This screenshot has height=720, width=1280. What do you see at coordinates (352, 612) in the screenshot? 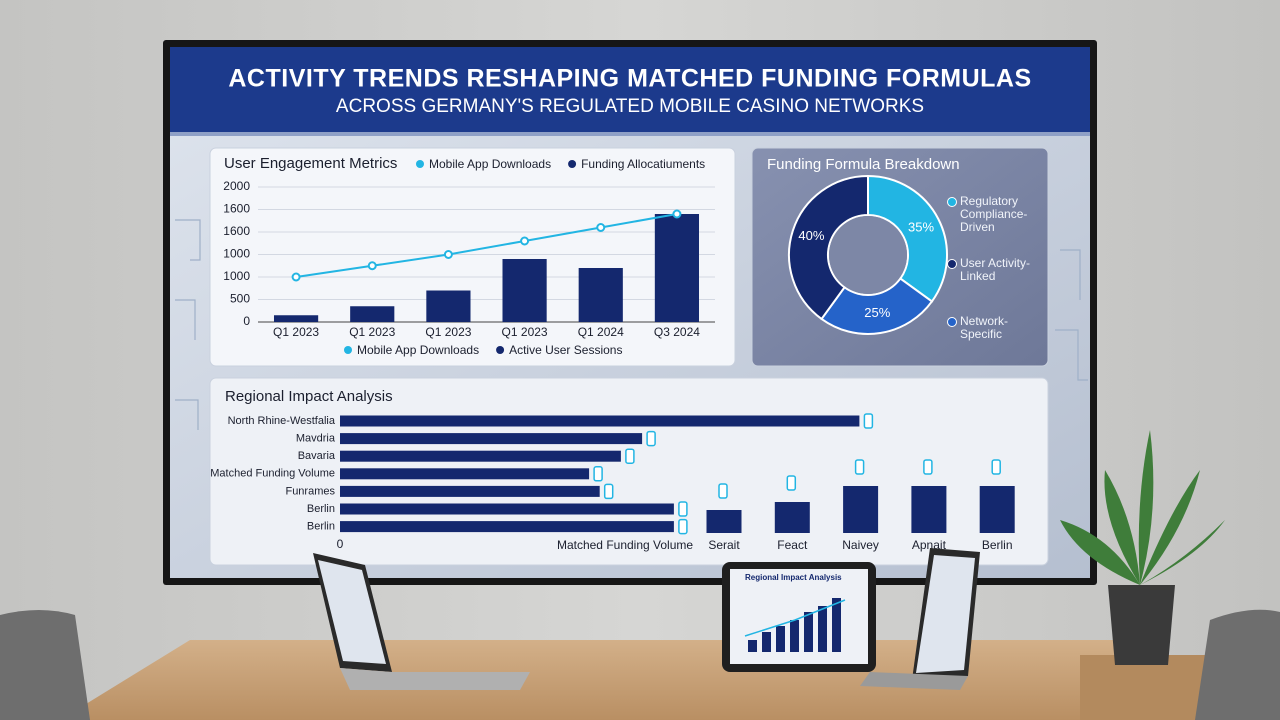
I see `laptop-left-display` at bounding box center [352, 612].